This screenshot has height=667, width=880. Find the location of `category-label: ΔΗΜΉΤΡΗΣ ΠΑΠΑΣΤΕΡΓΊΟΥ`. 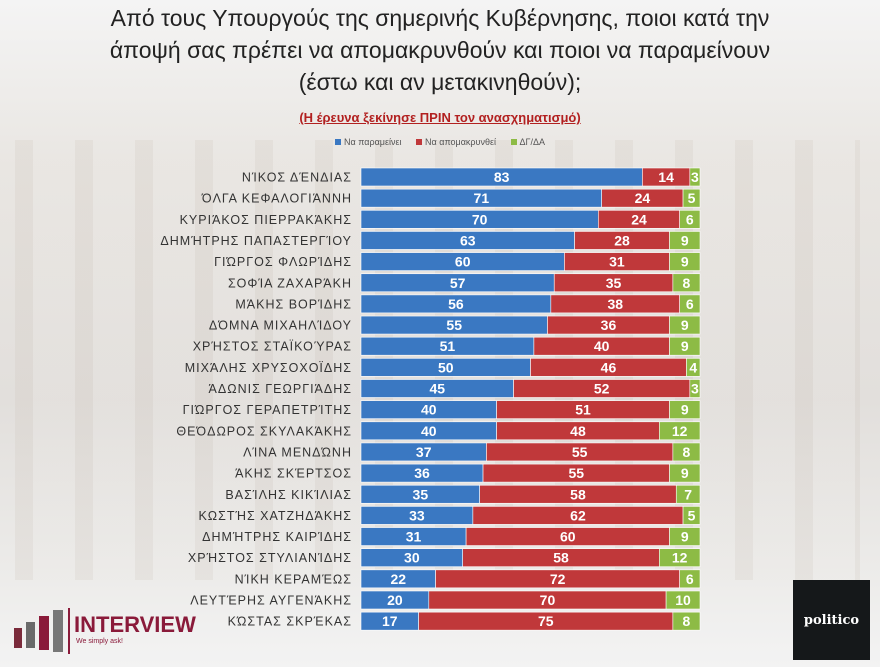

category-label: ΔΗΜΉΤΡΗΣ ΠΑΠΑΣΤΕΡΓΊΟΥ is located at coordinates (256, 241).